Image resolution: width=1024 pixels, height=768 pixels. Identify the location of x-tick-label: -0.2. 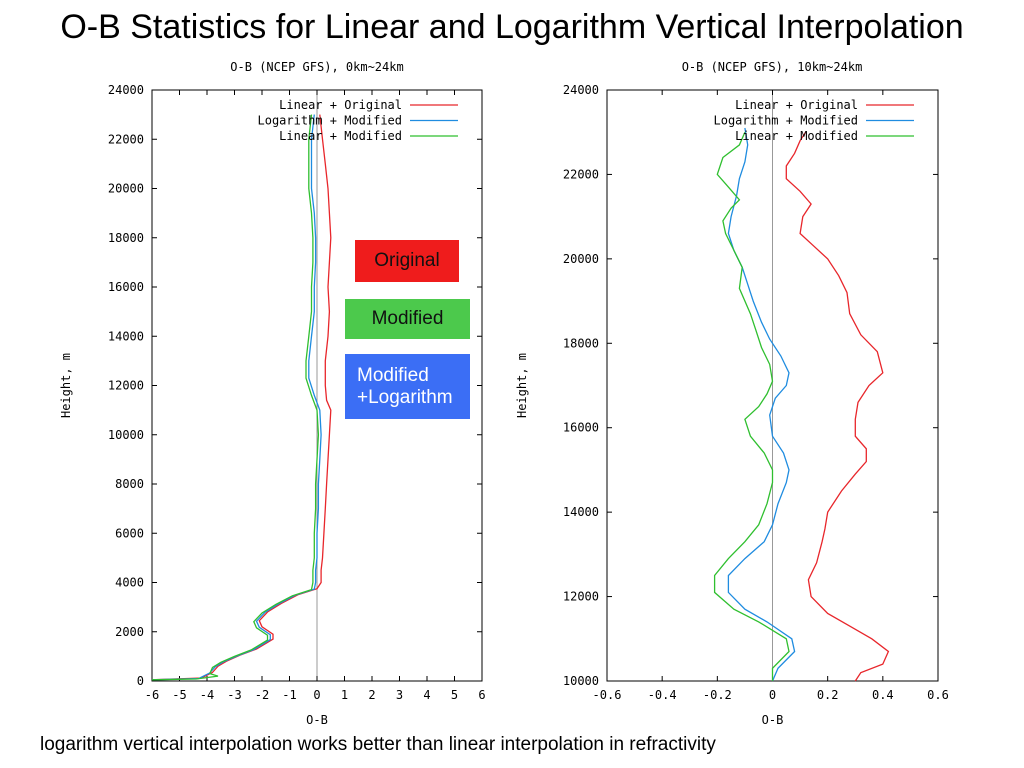
(717, 695).